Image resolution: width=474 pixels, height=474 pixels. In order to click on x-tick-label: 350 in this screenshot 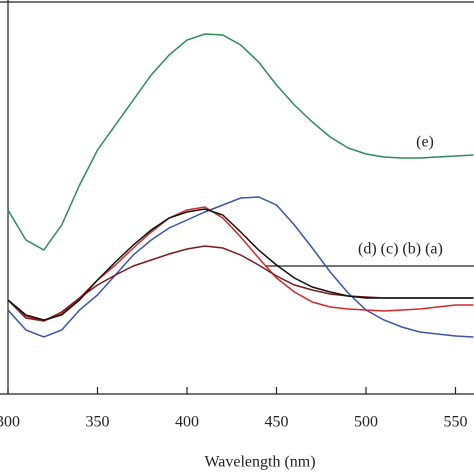, I will do `click(98, 422)`.